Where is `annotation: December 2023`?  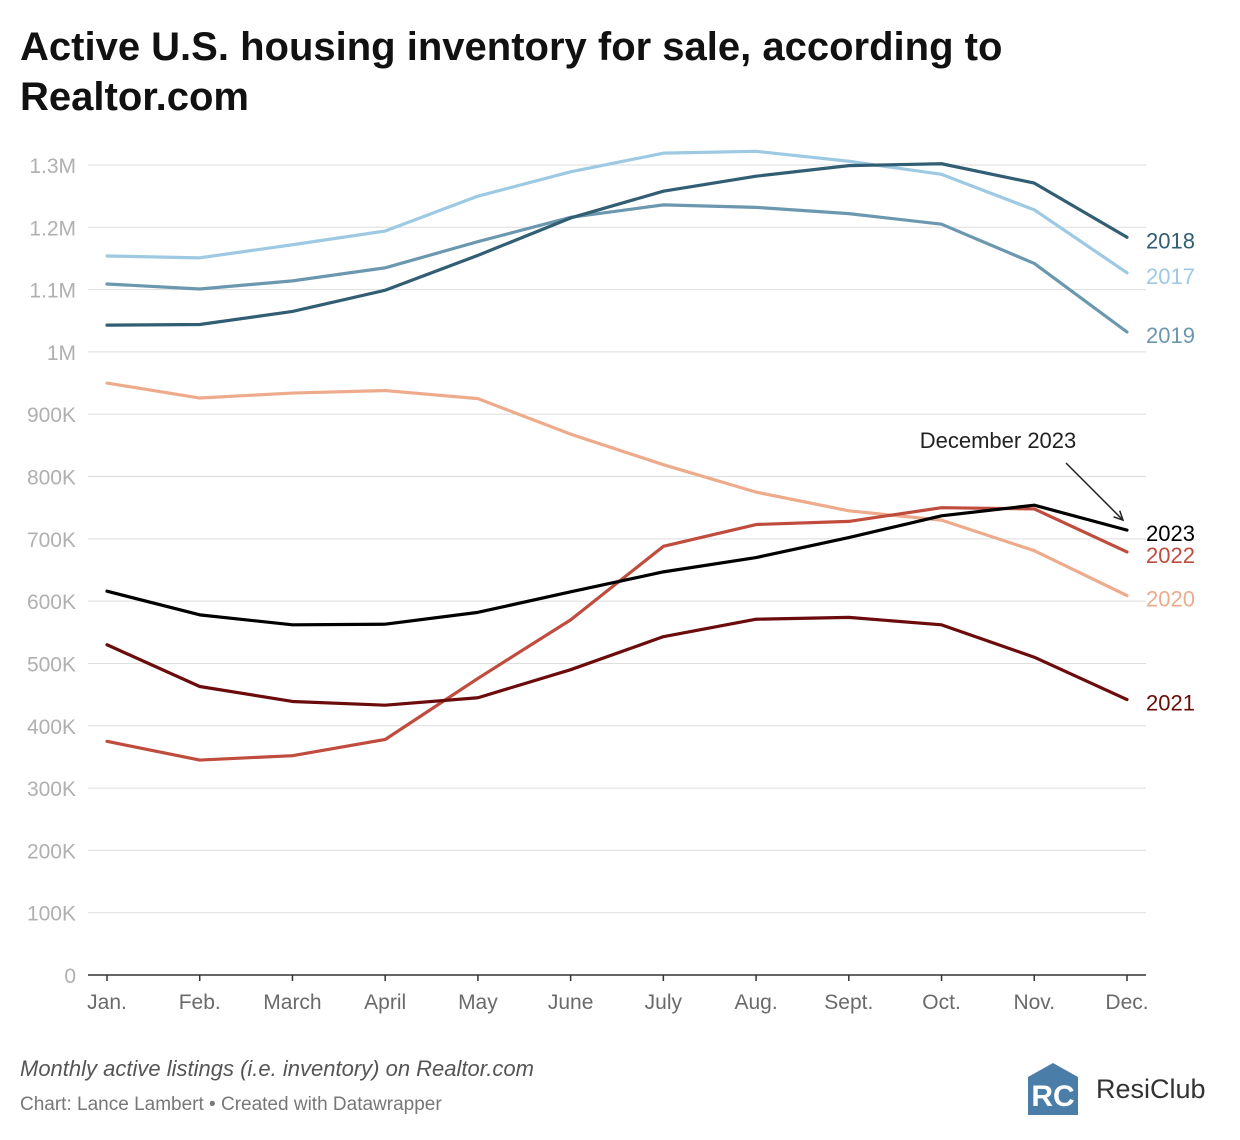 annotation: December 2023 is located at coordinates (1022, 475).